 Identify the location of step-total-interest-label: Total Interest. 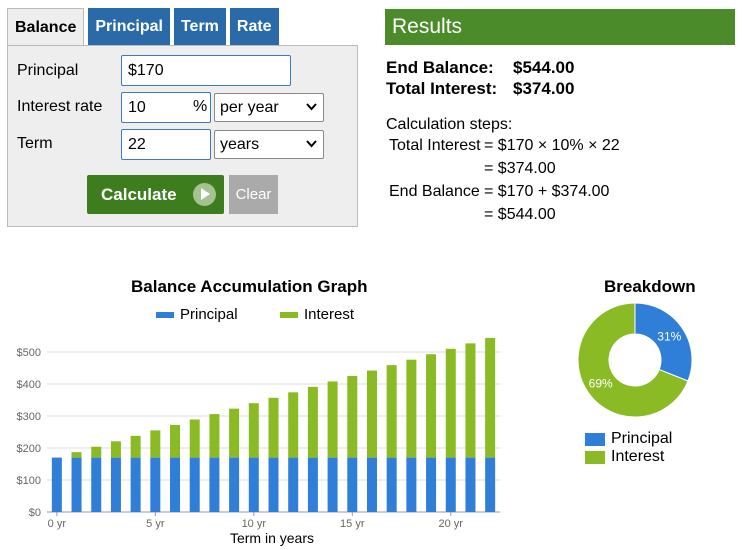
(435, 145).